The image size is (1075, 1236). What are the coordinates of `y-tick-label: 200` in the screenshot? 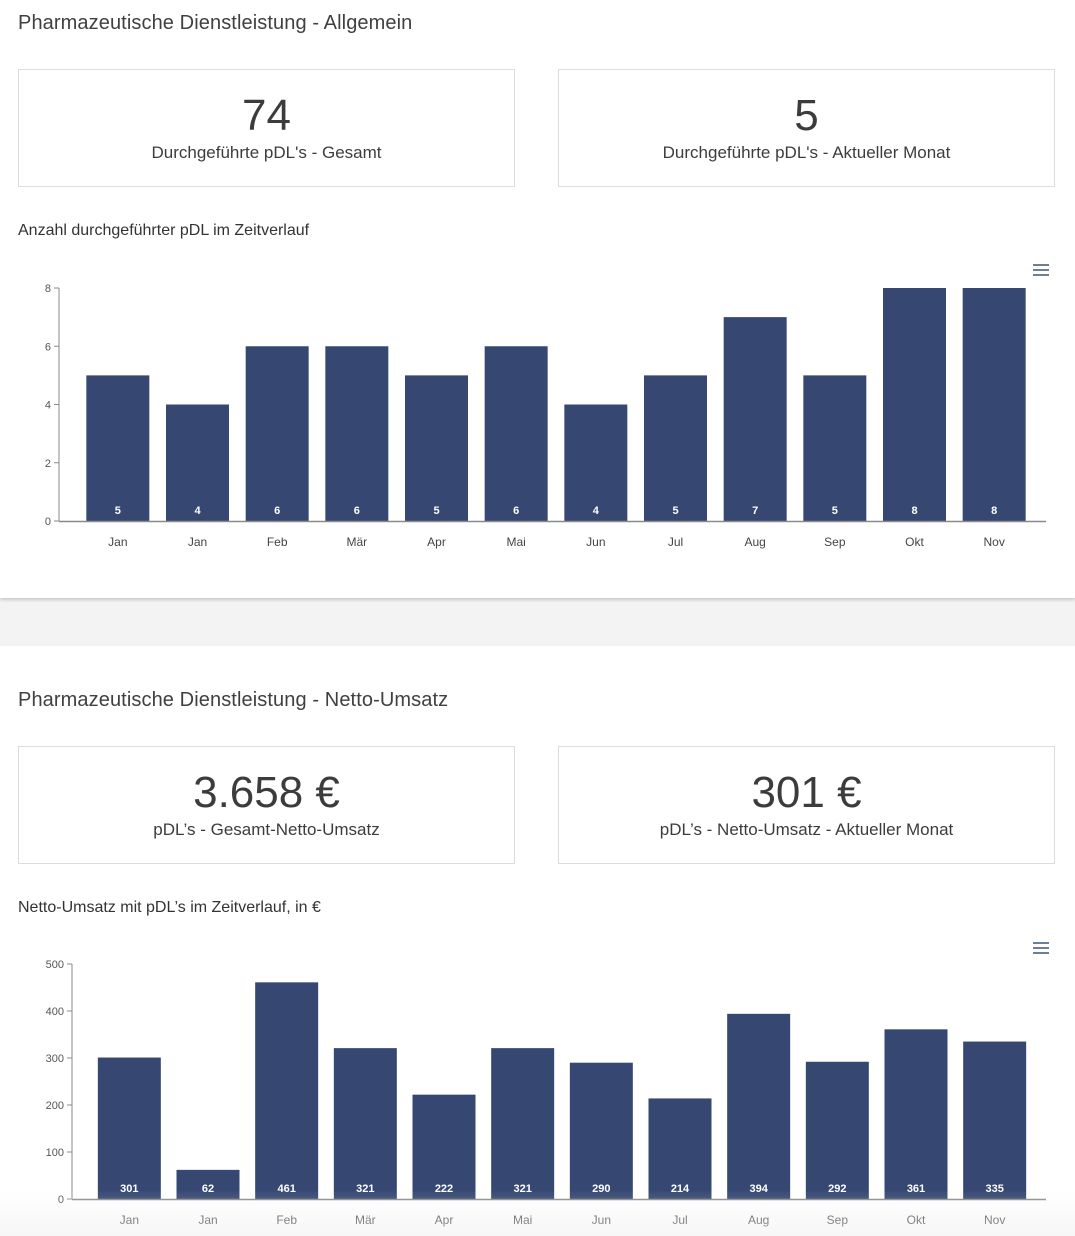 It's located at (55, 1106).